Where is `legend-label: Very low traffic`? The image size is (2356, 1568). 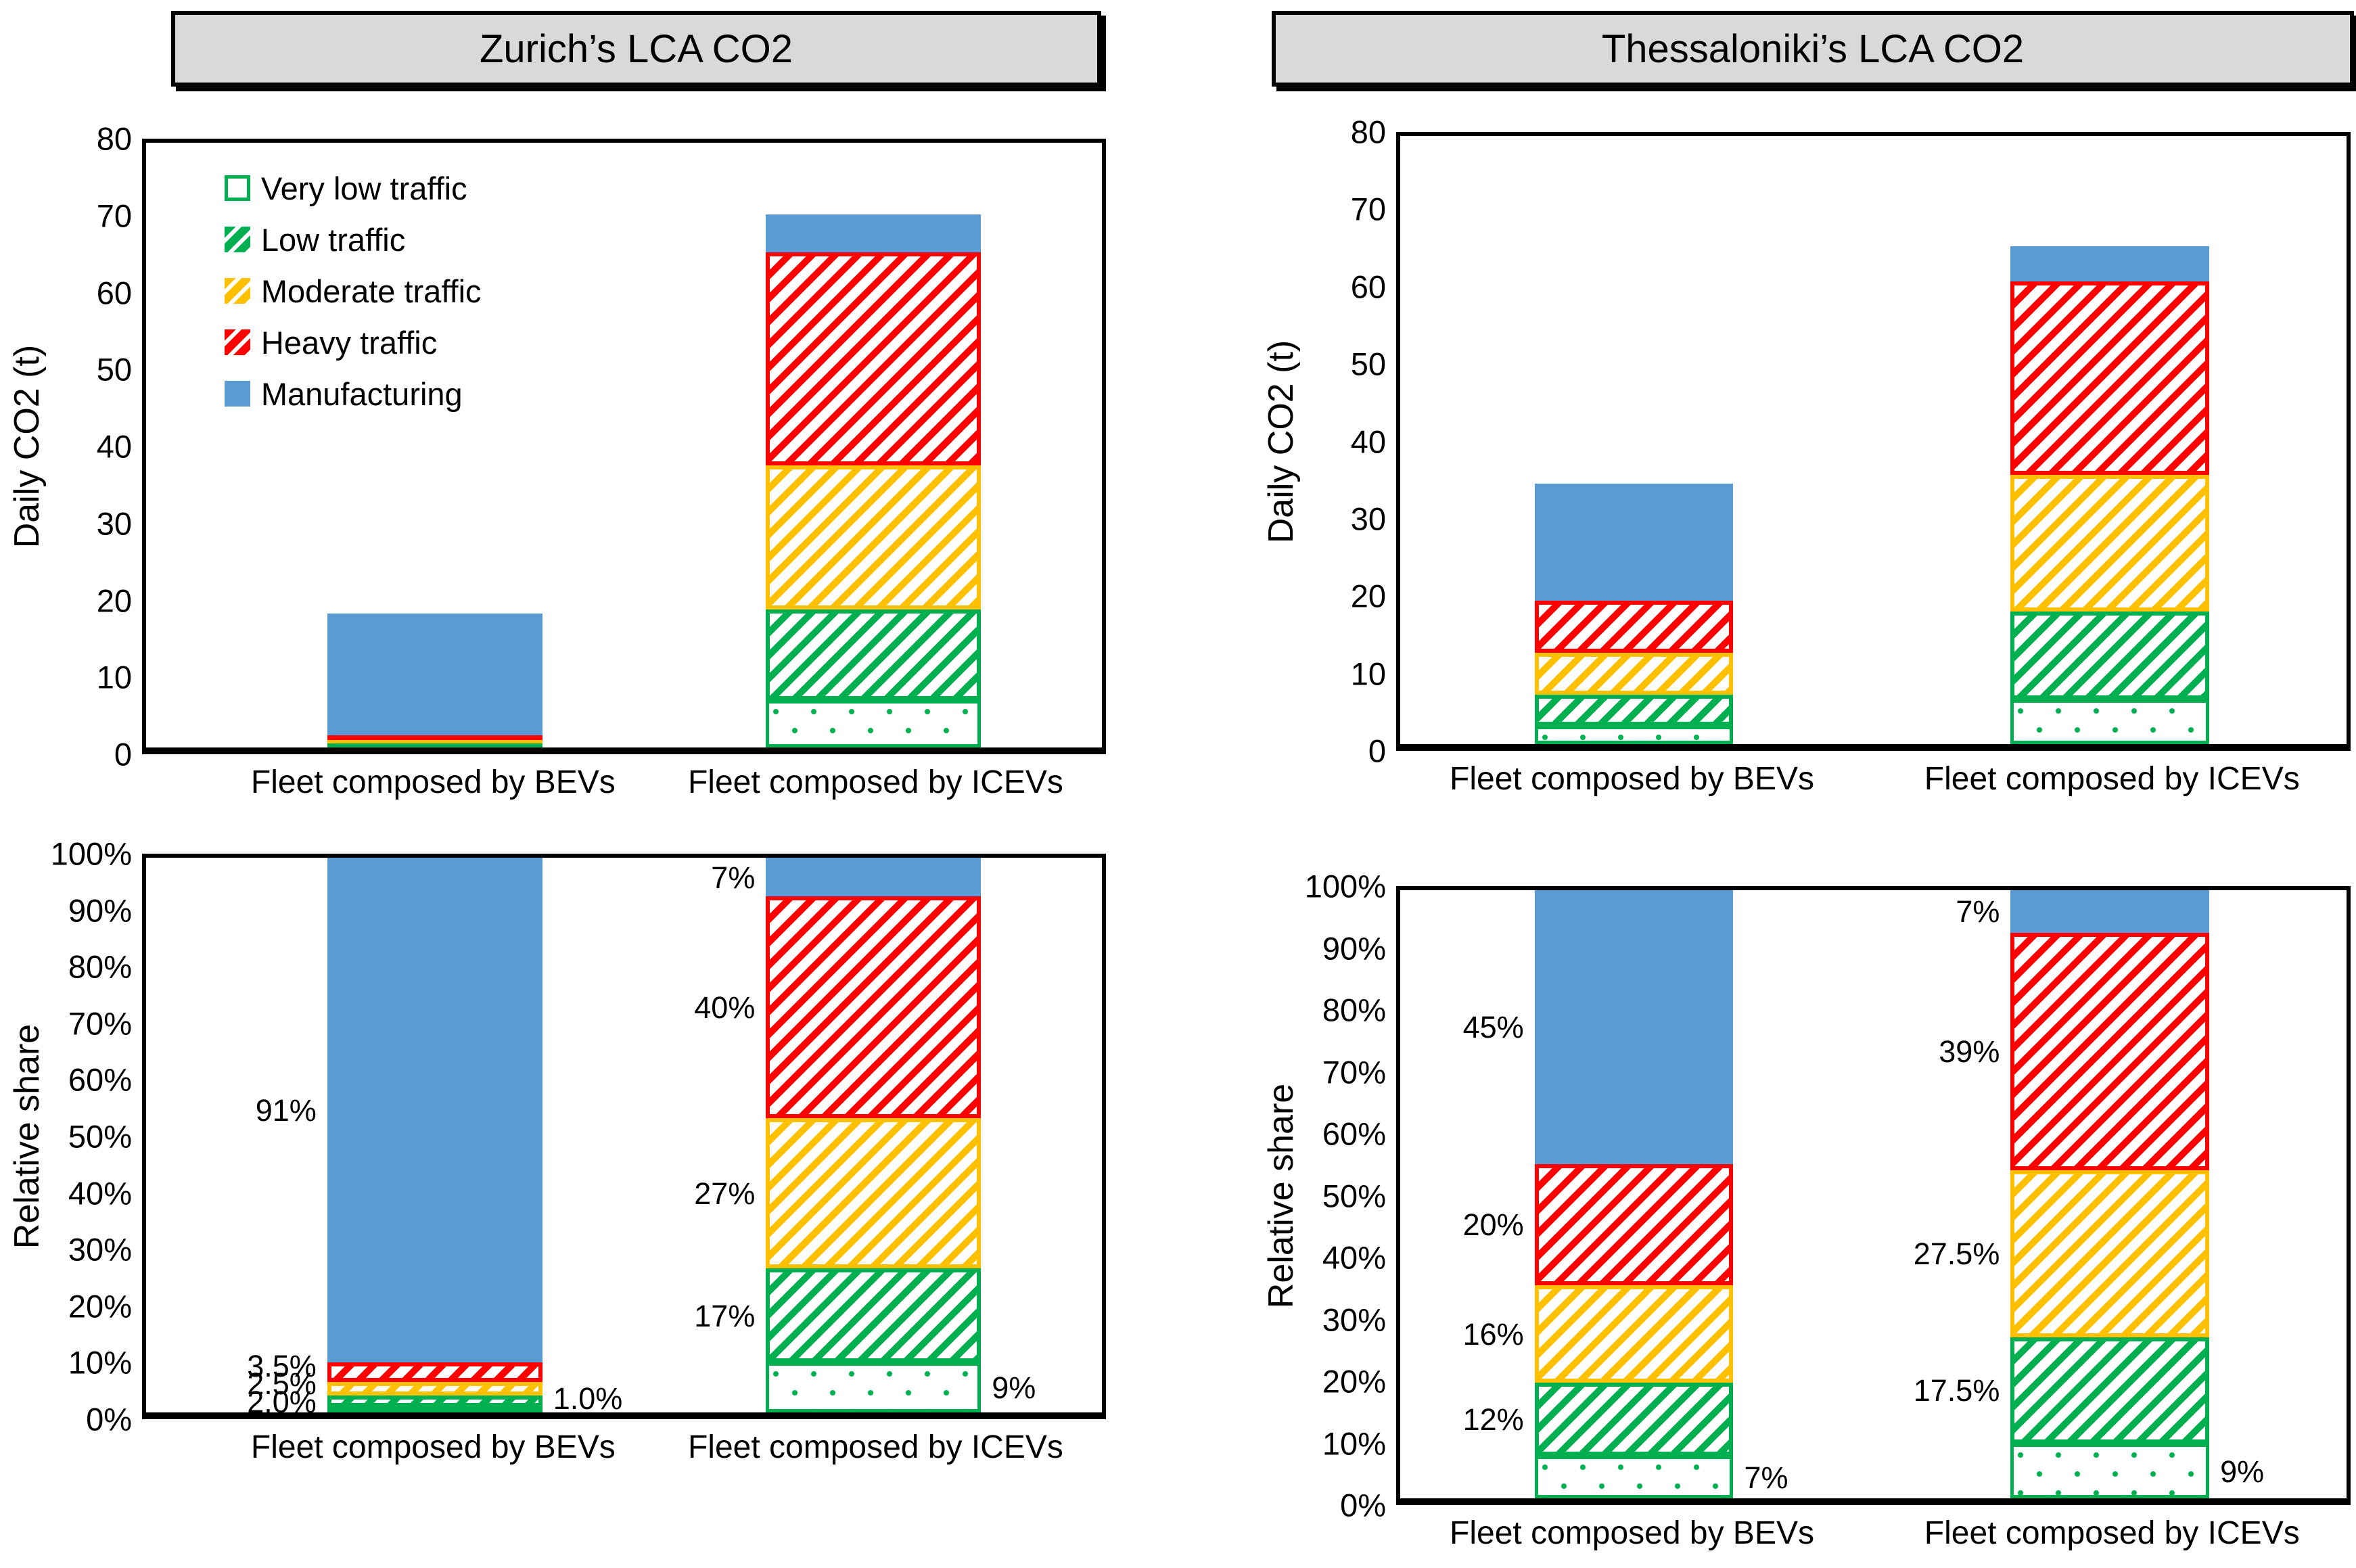 legend-label: Very low traffic is located at coordinates (364, 188).